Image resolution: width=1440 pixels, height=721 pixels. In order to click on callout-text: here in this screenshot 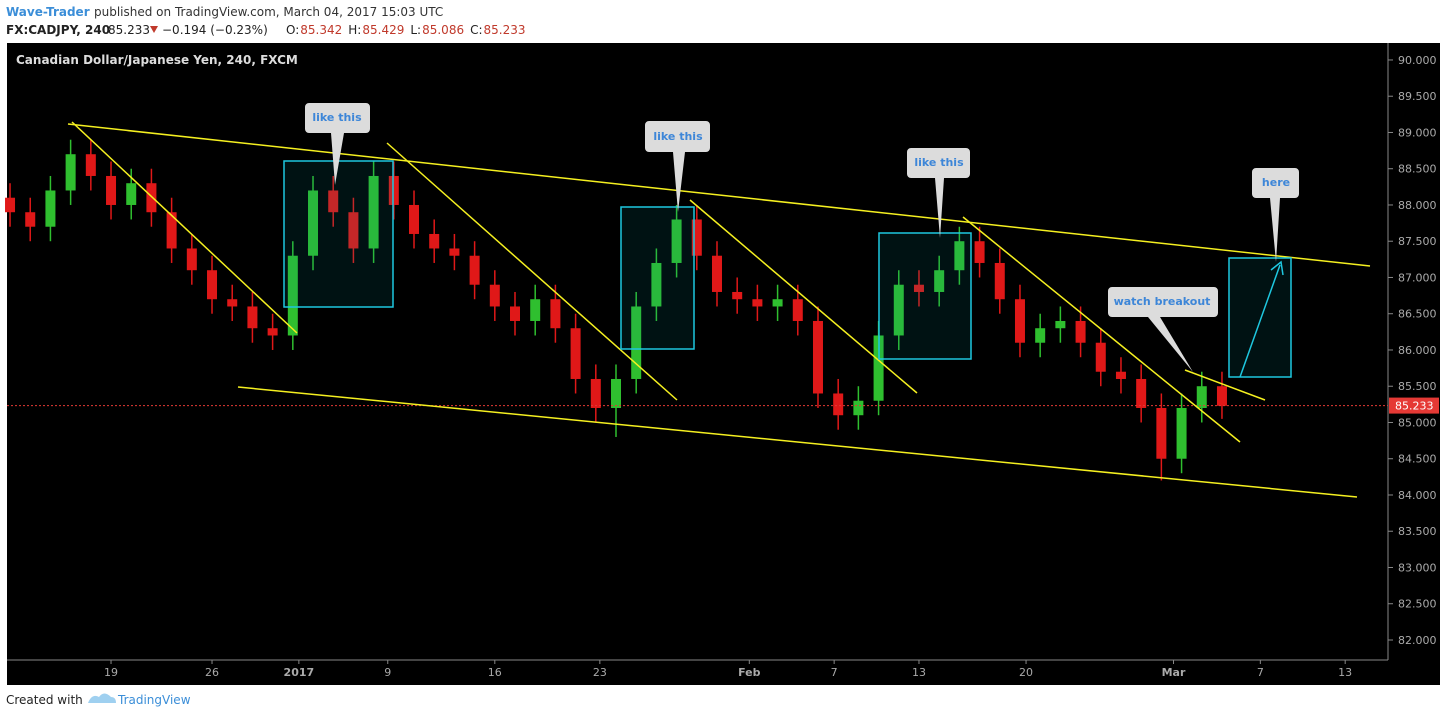, I will do `click(1276, 182)`.